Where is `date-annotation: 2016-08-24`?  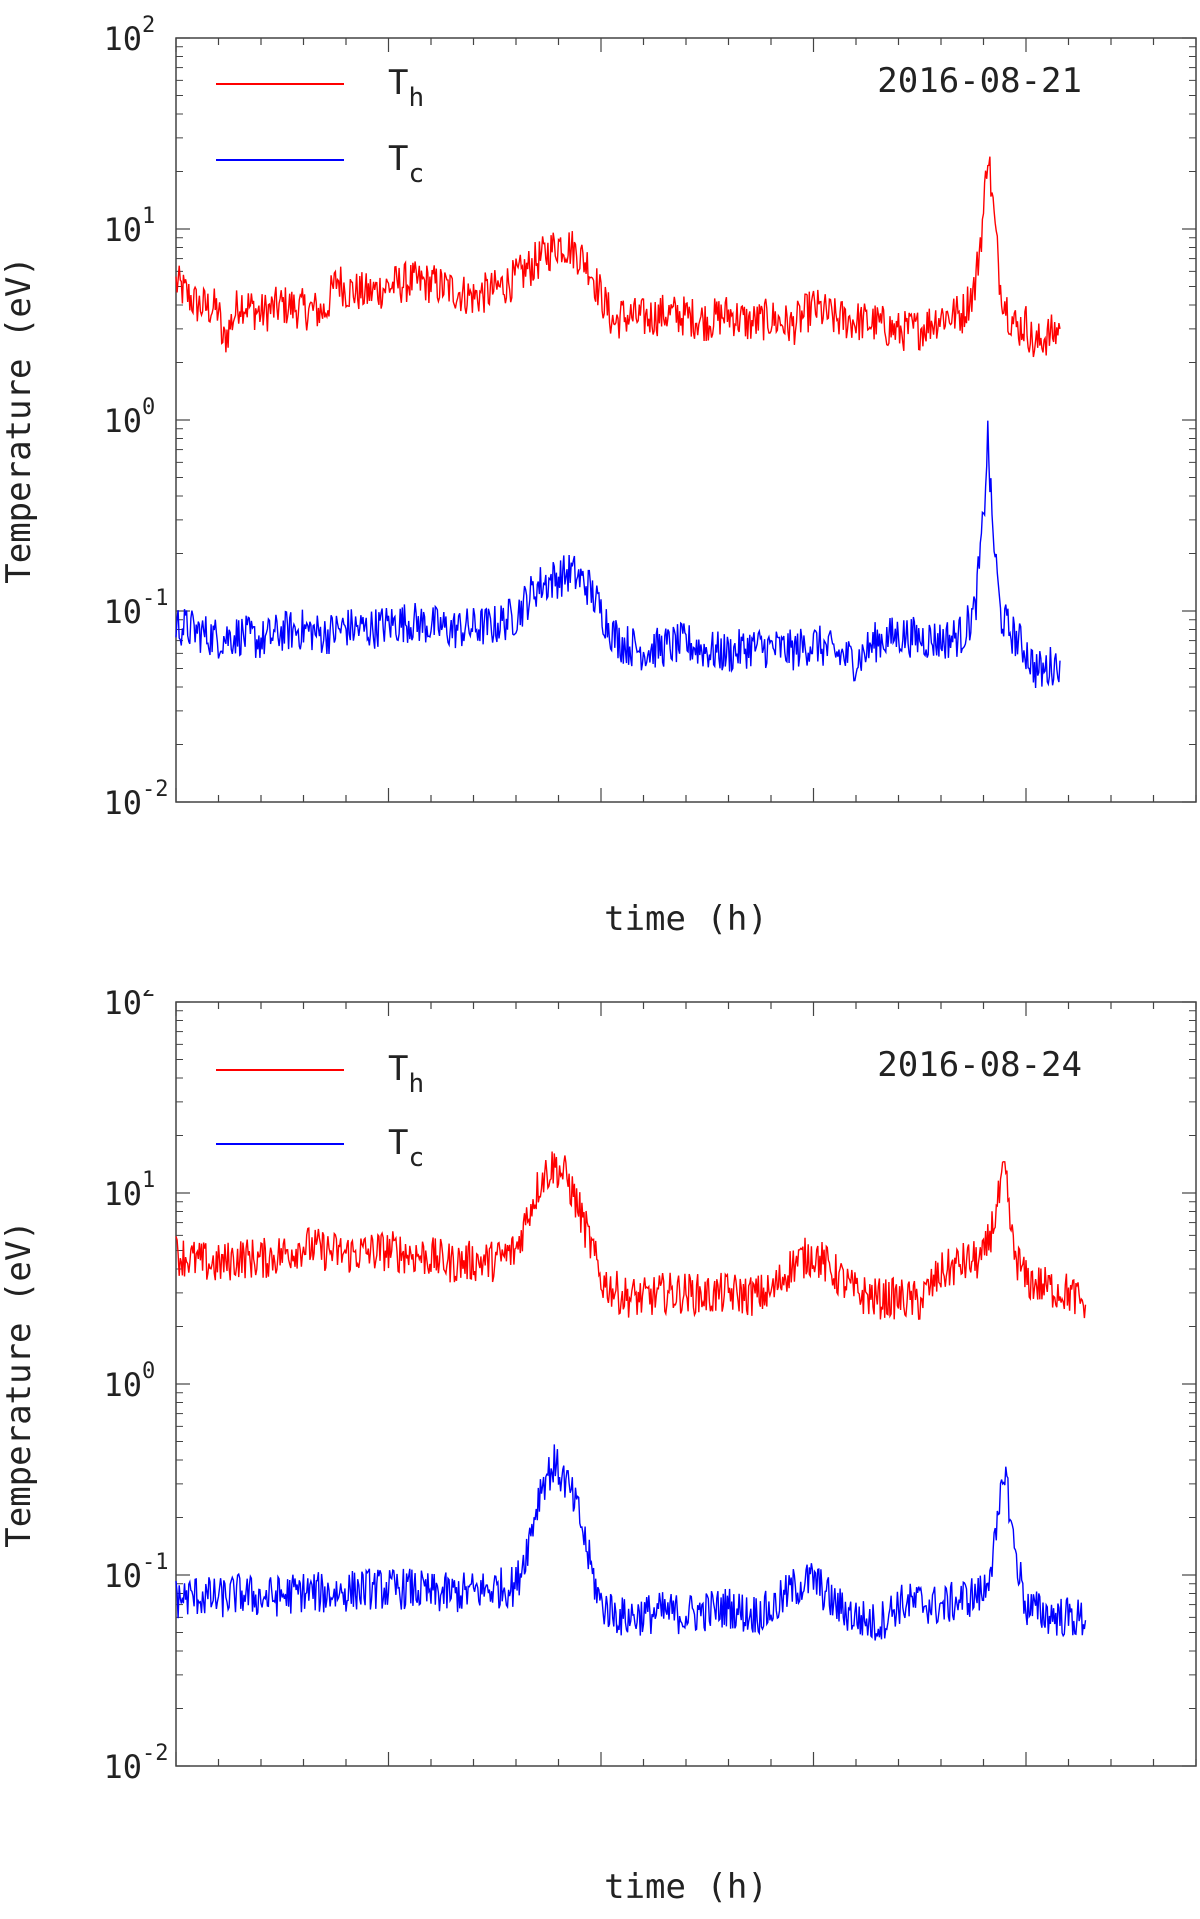
date-annotation: 2016-08-24 is located at coordinates (979, 1065).